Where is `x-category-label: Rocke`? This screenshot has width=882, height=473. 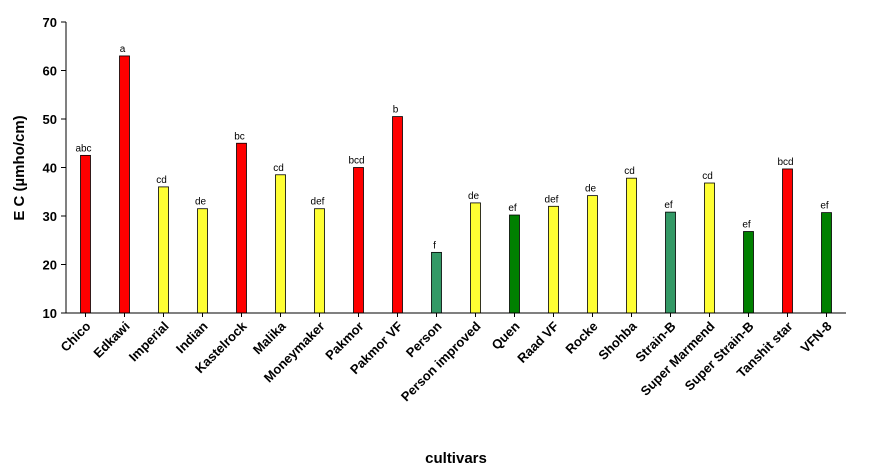 x-category-label: Rocke is located at coordinates (581, 338).